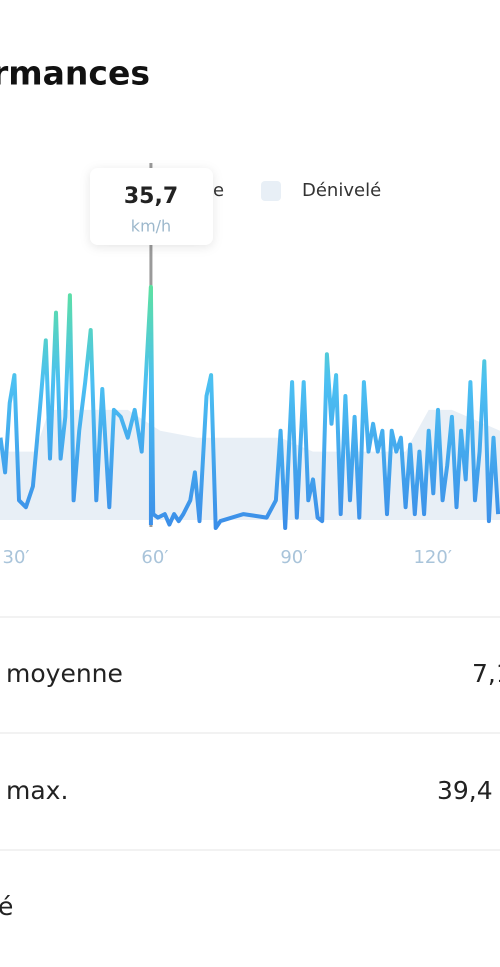  I want to click on stat-label: max., so click(37, 790).